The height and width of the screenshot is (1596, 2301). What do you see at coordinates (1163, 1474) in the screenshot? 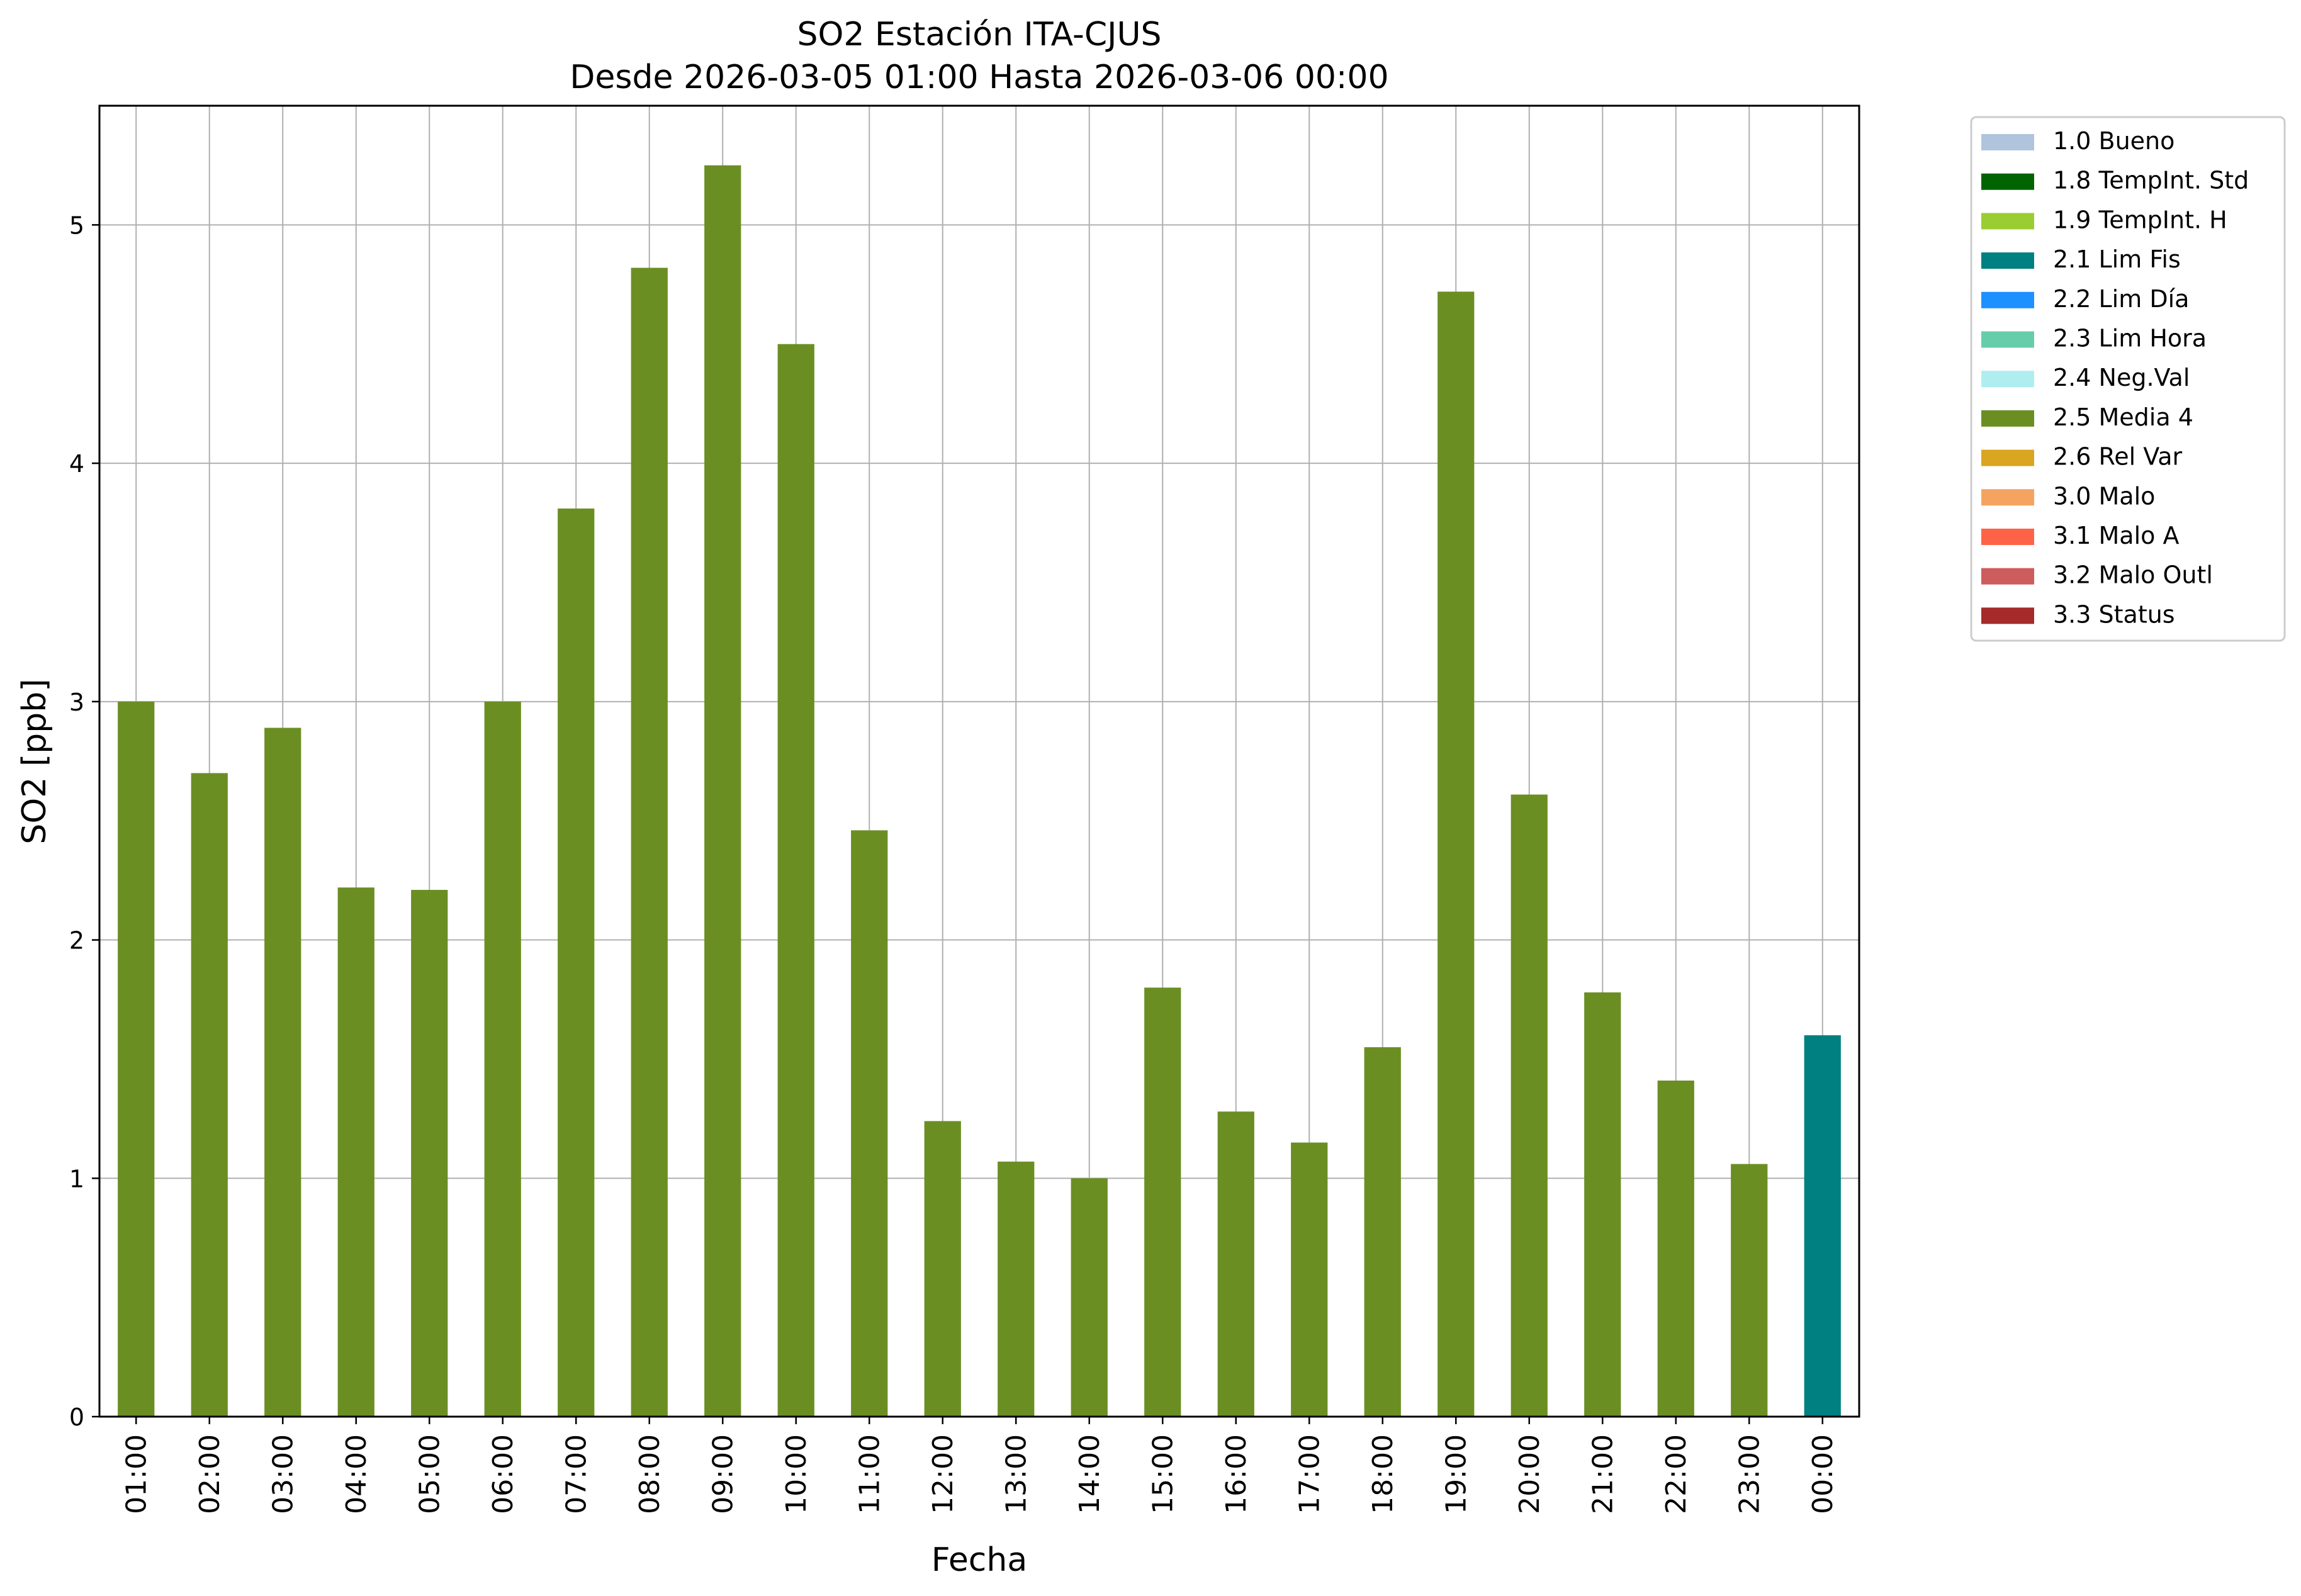
I see `x-tick-label: 15:00` at bounding box center [1163, 1474].